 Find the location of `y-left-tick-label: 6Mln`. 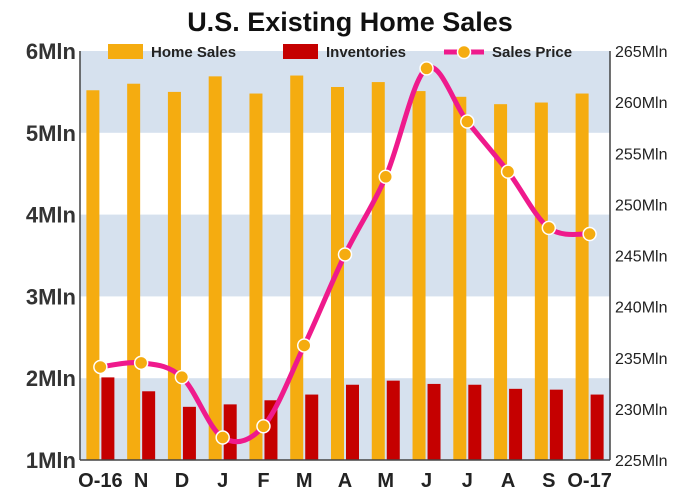

y-left-tick-label: 6Mln is located at coordinates (51, 51).